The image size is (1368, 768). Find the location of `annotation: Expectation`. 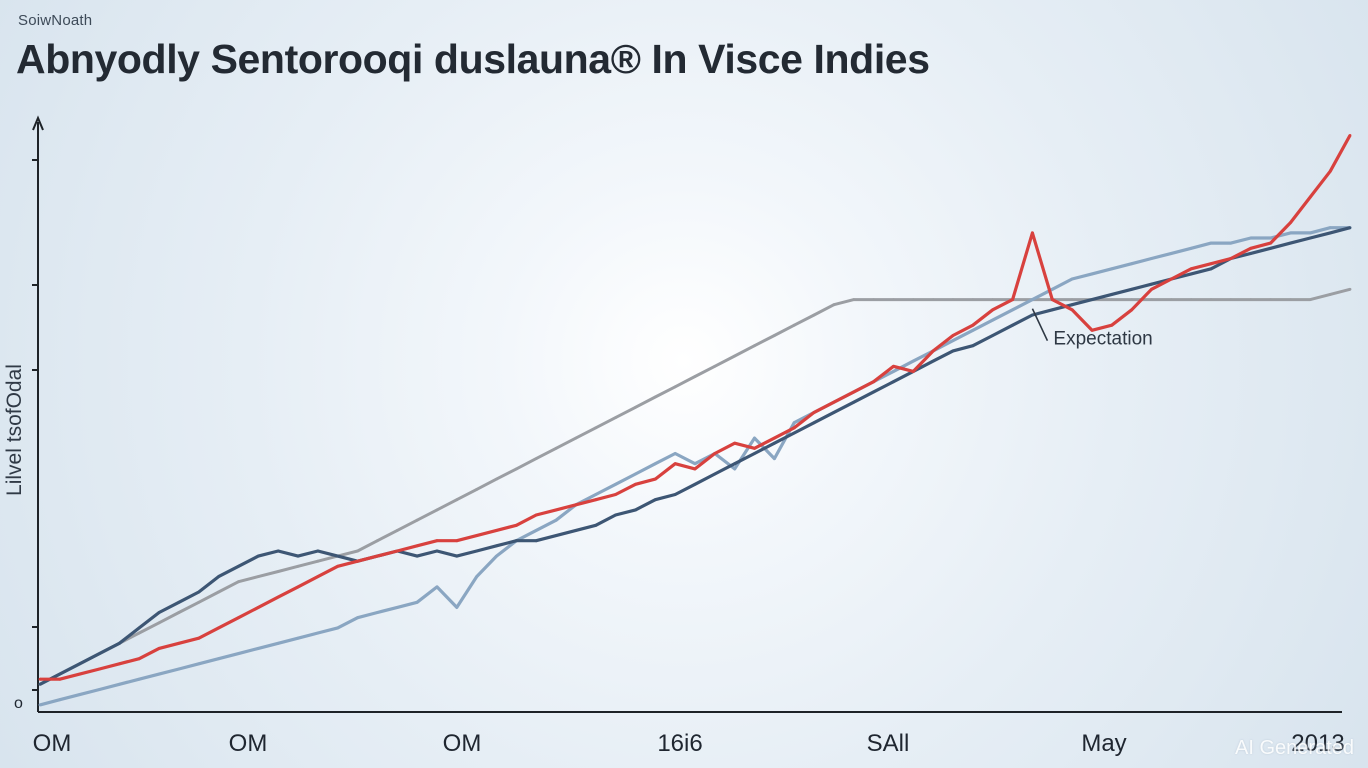

annotation: Expectation is located at coordinates (1092, 329).